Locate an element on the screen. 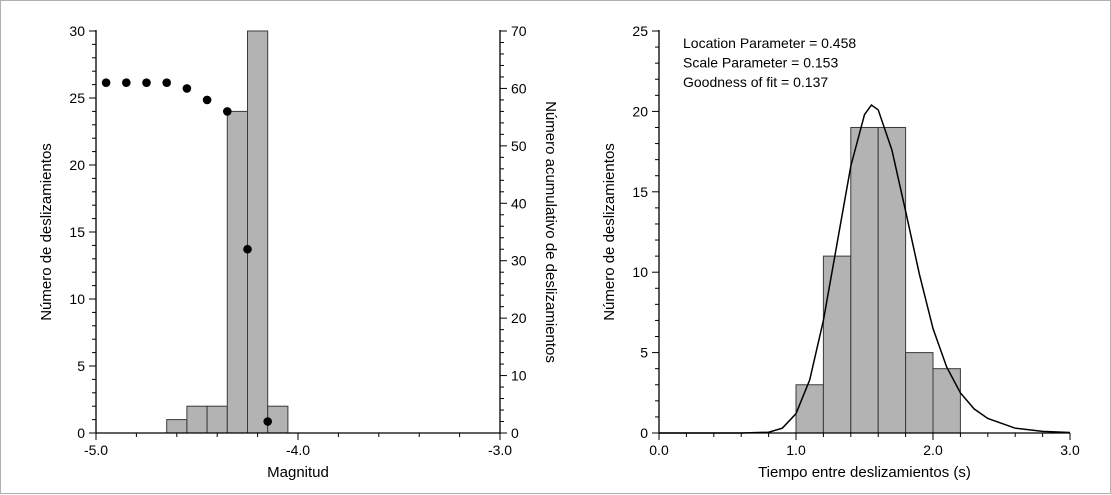  chart1-y2-axis-label: Número acumulativo de deslizamientos is located at coordinates (550, 232).